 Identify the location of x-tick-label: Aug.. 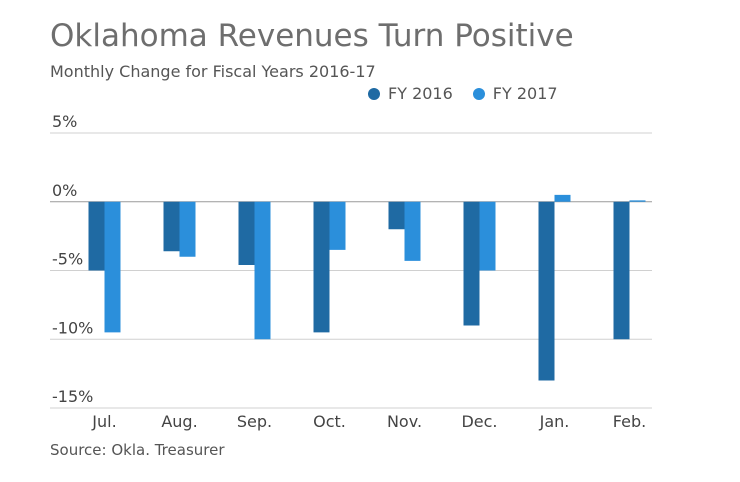
(179, 421).